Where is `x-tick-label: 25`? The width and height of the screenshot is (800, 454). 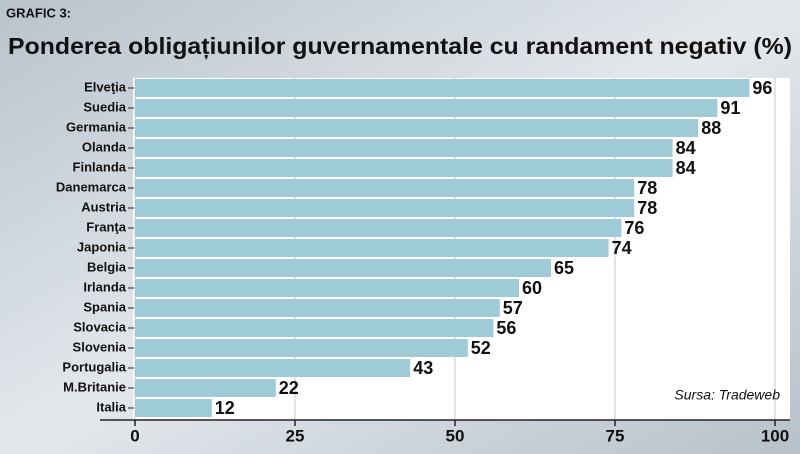
x-tick-label: 25 is located at coordinates (295, 435).